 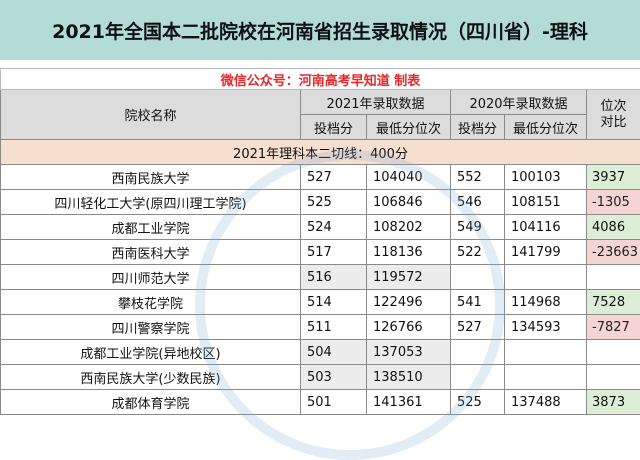 I want to click on score-2020-cell: 546, so click(x=478, y=202).